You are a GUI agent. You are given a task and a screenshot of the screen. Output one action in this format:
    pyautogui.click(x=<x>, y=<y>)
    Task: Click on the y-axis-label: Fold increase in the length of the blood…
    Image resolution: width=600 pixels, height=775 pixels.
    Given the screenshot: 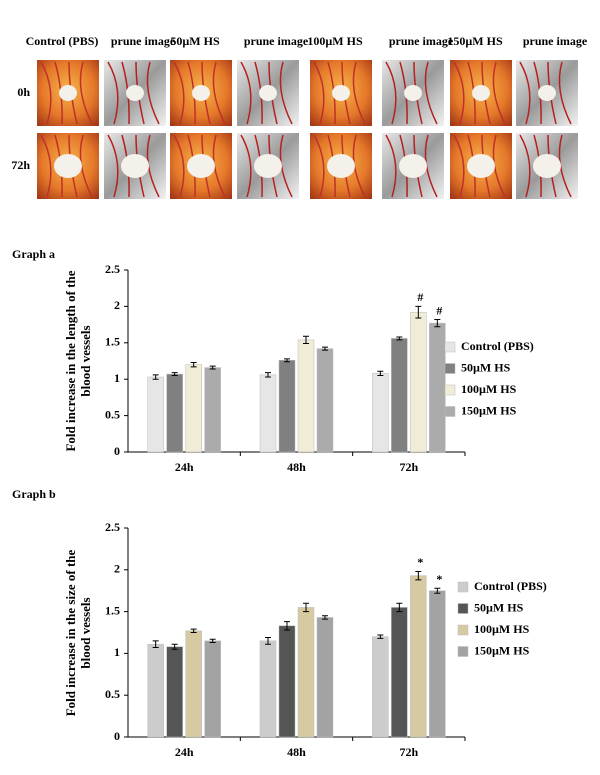 What is the action you would take?
    pyautogui.click(x=78, y=361)
    